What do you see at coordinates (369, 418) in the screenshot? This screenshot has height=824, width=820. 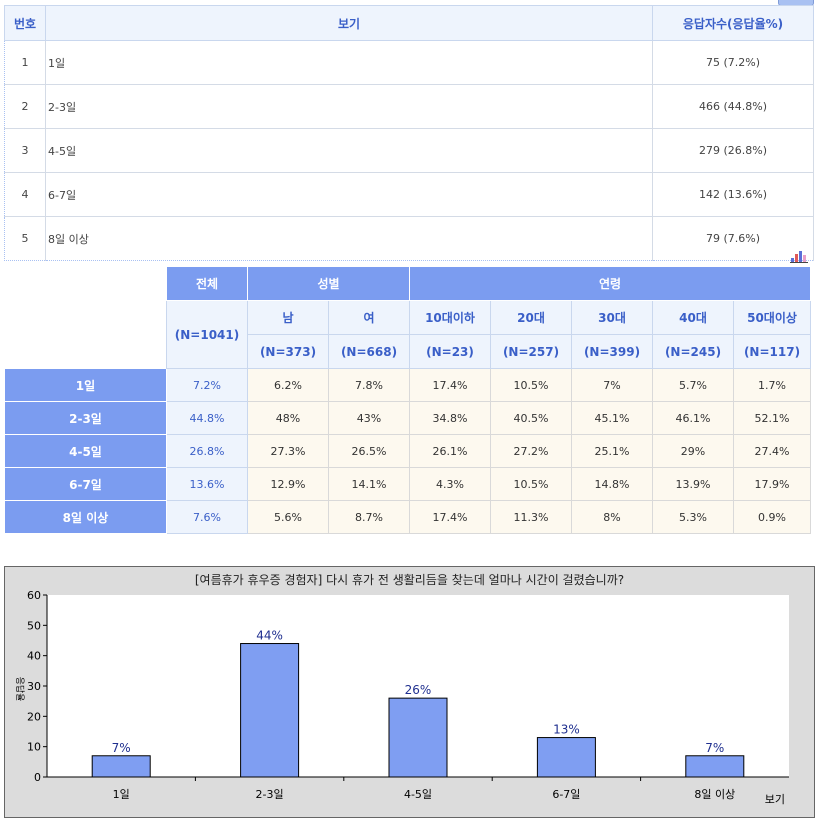 I see `crosstab-cell: 43%` at bounding box center [369, 418].